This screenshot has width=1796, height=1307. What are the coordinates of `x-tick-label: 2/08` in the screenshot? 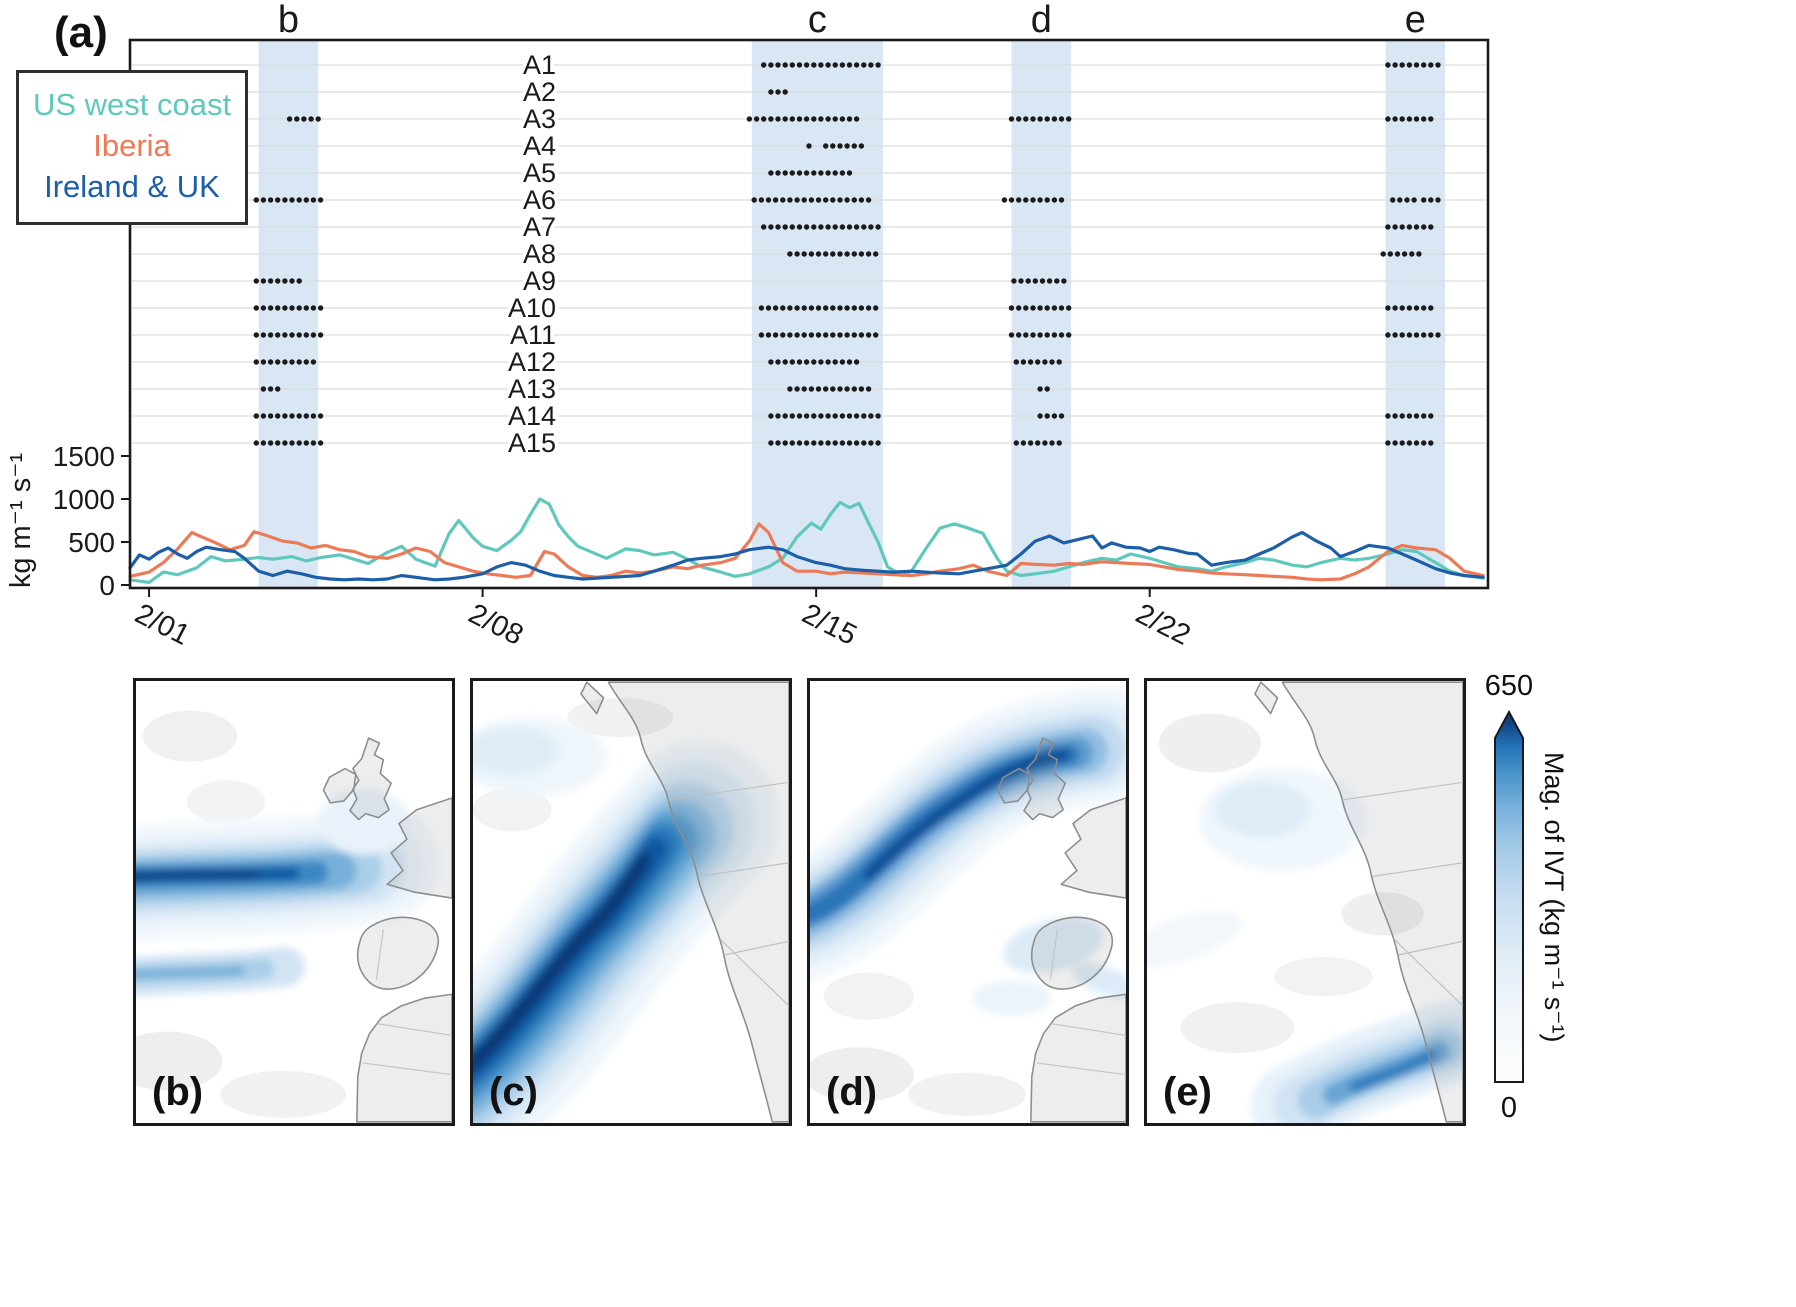 It's located at (495, 625).